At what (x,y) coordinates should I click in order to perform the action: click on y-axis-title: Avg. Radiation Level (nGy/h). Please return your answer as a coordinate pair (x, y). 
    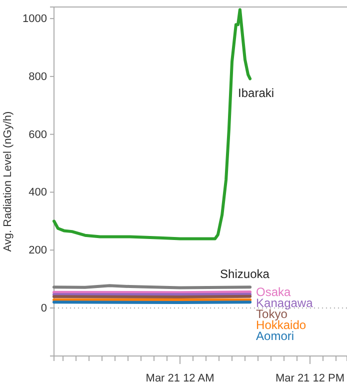
    Looking at the image, I should click on (8, 181).